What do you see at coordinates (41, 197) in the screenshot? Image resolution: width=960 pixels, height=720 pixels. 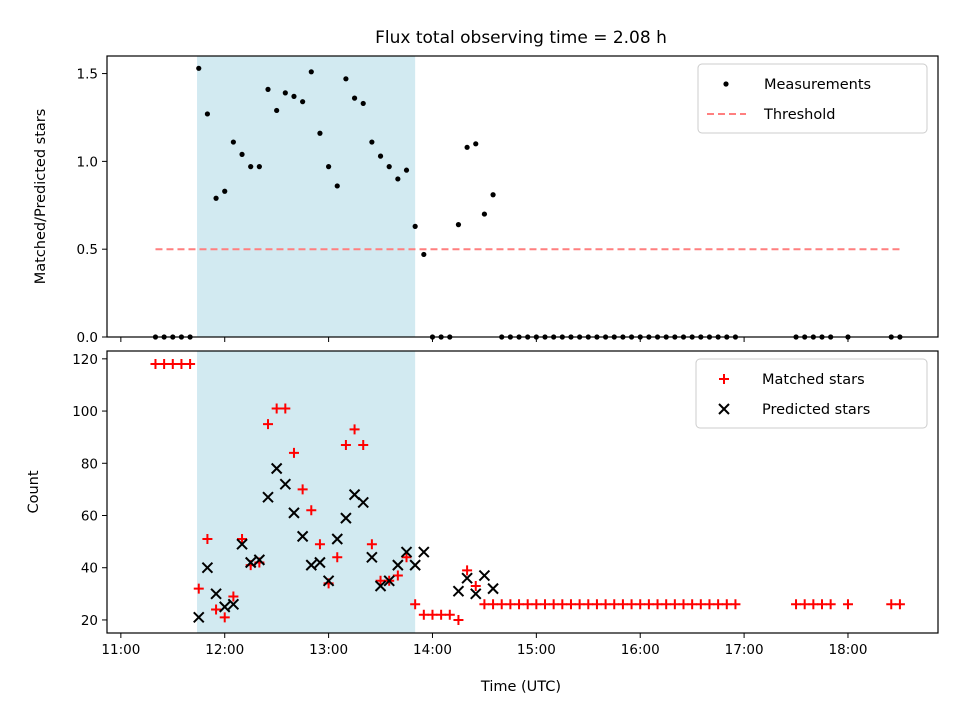 I see `y-axis-label: Matched/Predicted stars` at bounding box center [41, 197].